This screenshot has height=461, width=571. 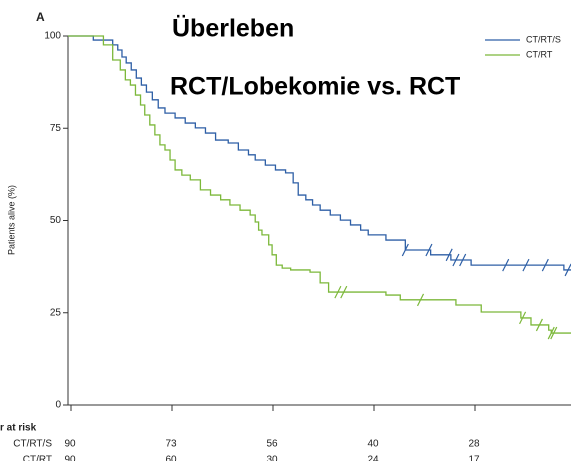 I want to click on risk-value: 28, so click(x=474, y=444).